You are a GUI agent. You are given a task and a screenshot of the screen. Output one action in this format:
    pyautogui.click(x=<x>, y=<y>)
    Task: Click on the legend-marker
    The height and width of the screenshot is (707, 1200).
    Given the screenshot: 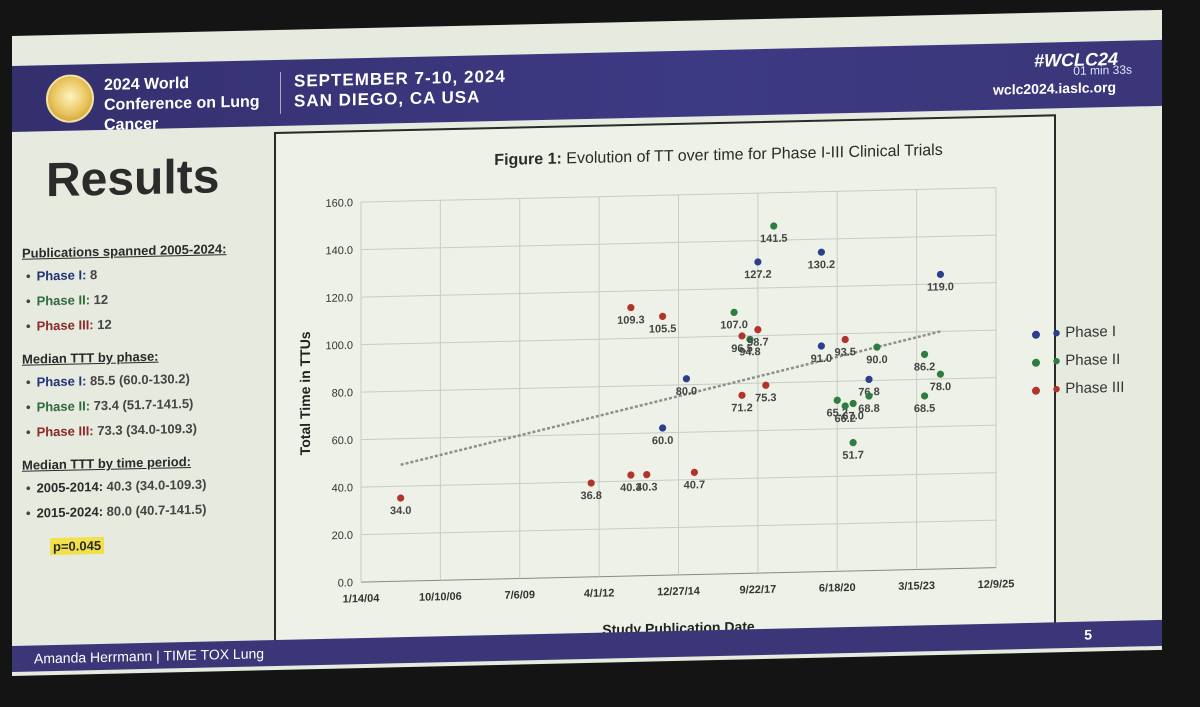 What is the action you would take?
    pyautogui.click(x=1036, y=390)
    